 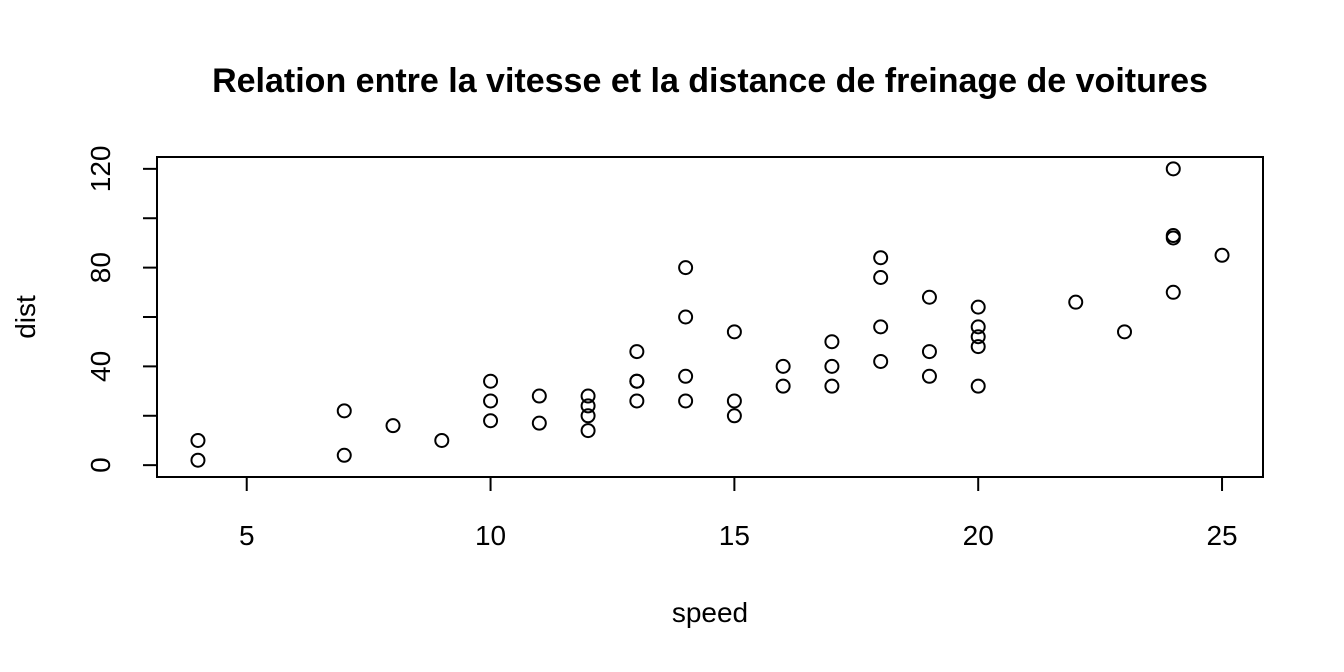 I want to click on x-tick-label: 15, so click(x=734, y=535).